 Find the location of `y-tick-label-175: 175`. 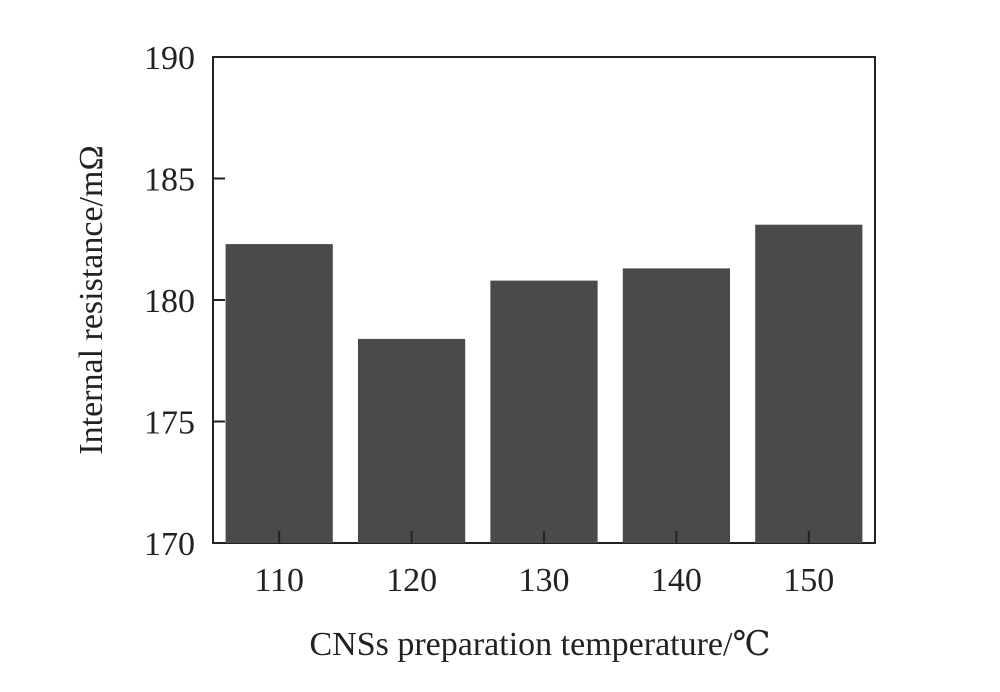

y-tick-label-175: 175 is located at coordinates (169, 423).